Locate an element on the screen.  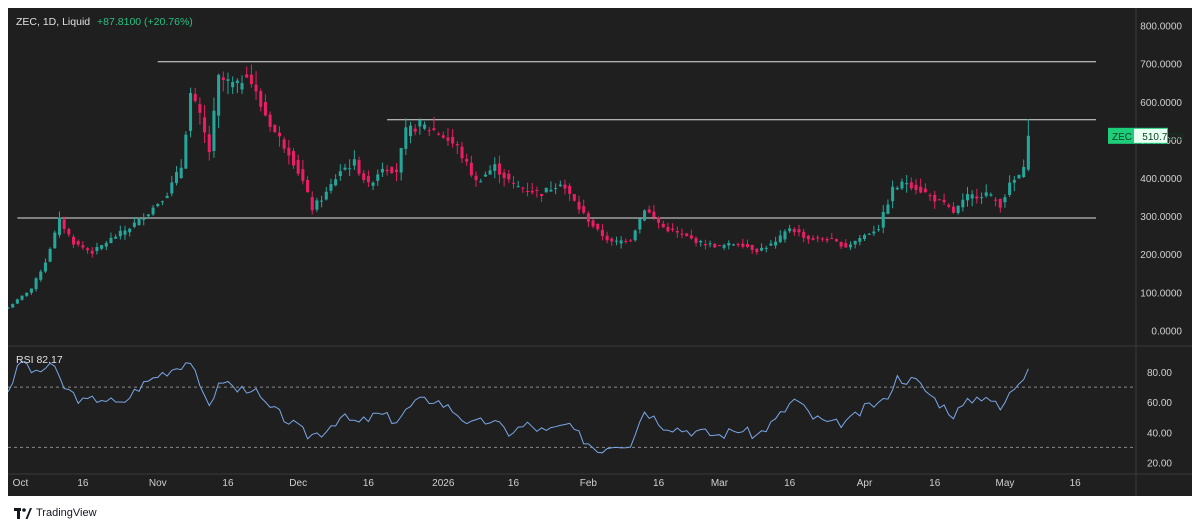
time-tick-label: Nov is located at coordinates (158, 483).